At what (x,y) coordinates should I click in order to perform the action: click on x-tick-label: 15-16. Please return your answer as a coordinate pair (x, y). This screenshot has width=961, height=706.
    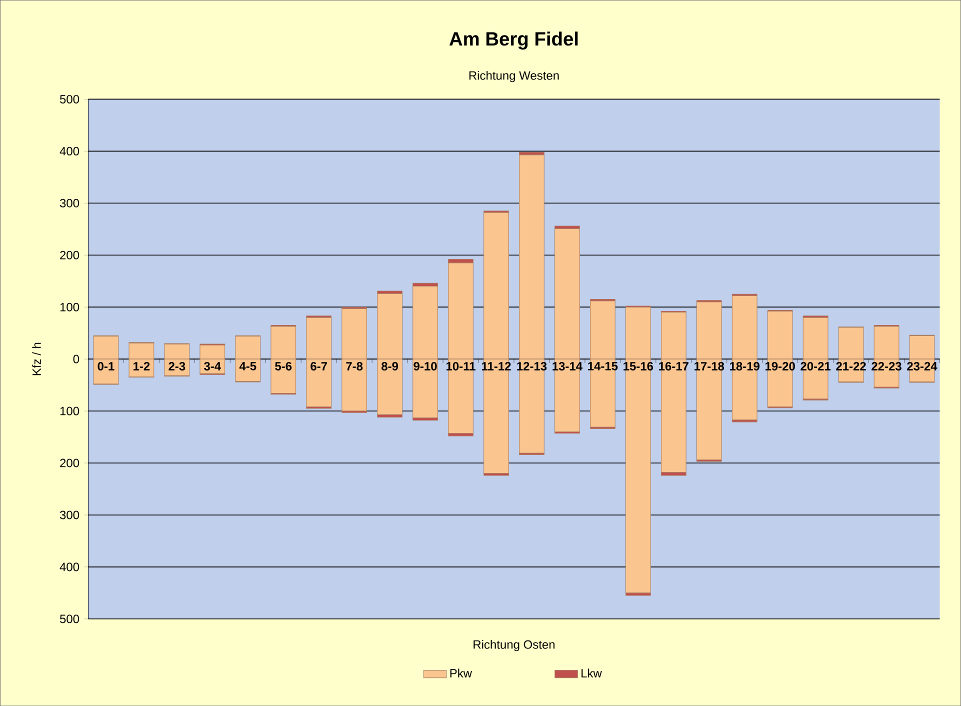
    Looking at the image, I should click on (639, 366).